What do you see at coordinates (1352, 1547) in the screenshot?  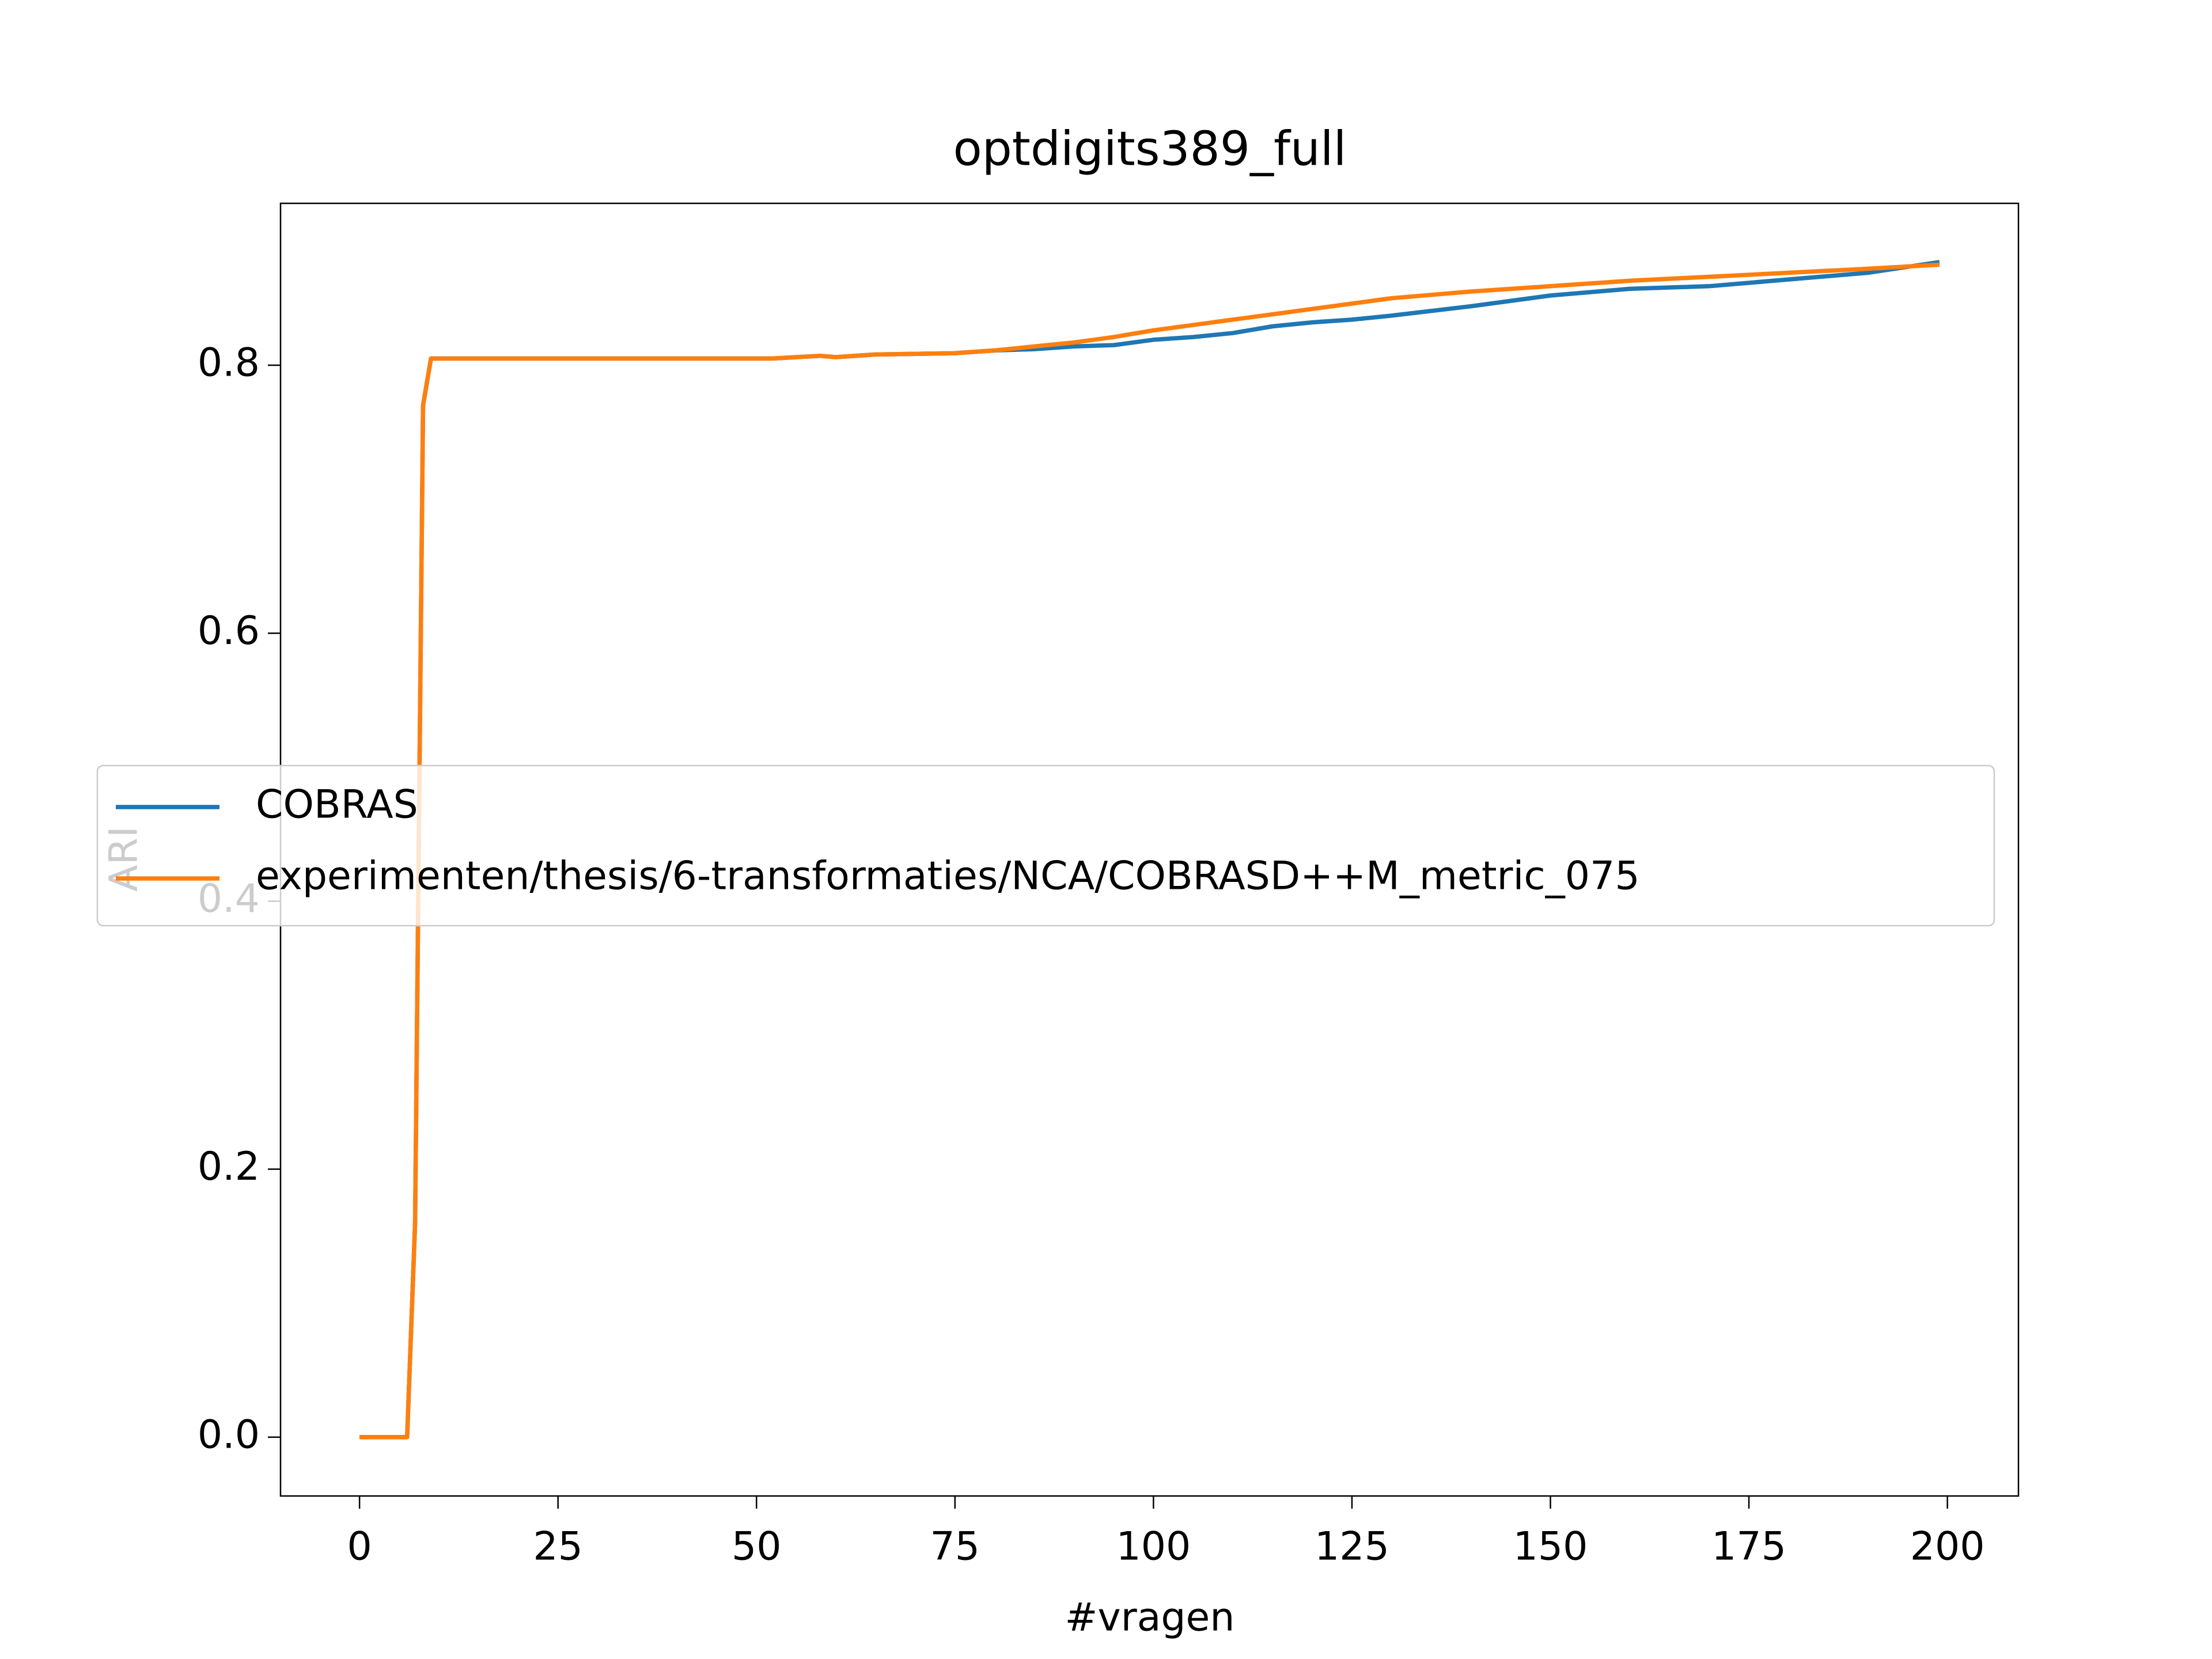 I see `x-tick-label: 125` at bounding box center [1352, 1547].